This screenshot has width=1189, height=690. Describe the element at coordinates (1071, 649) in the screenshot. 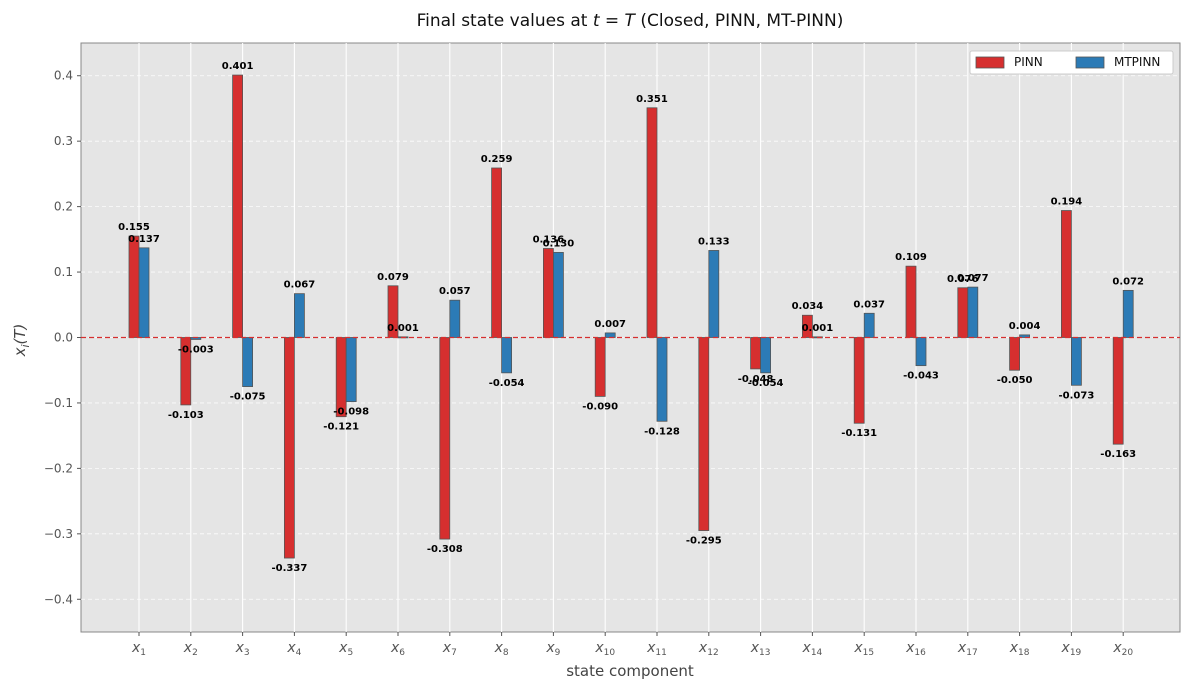

I see `x-tick-label: x19` at that location.